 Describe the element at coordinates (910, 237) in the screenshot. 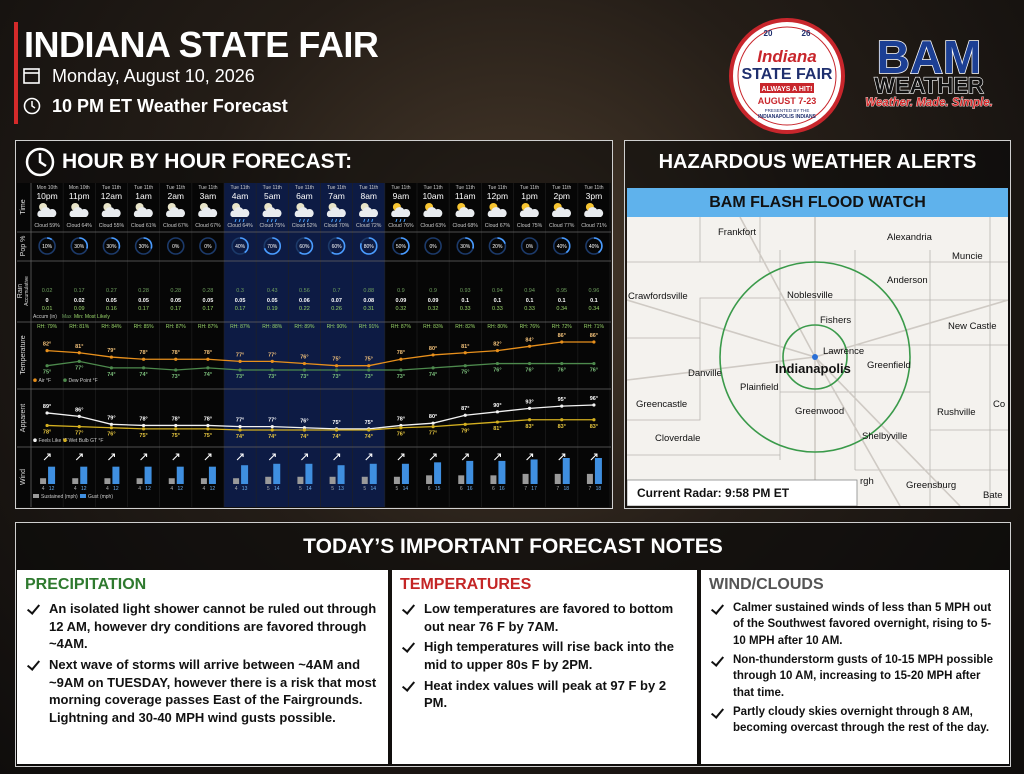

I see `town-label: Alexandria` at that location.